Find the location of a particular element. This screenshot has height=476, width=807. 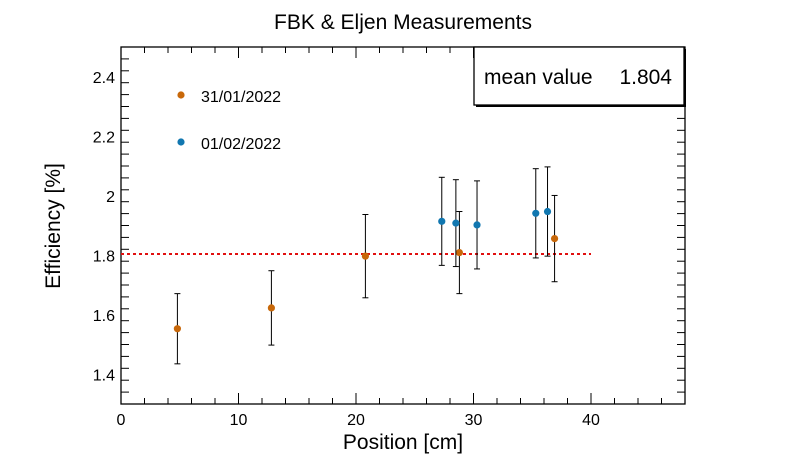

x-tick-labels: 0 10 20 30 40 is located at coordinates (358, 420).